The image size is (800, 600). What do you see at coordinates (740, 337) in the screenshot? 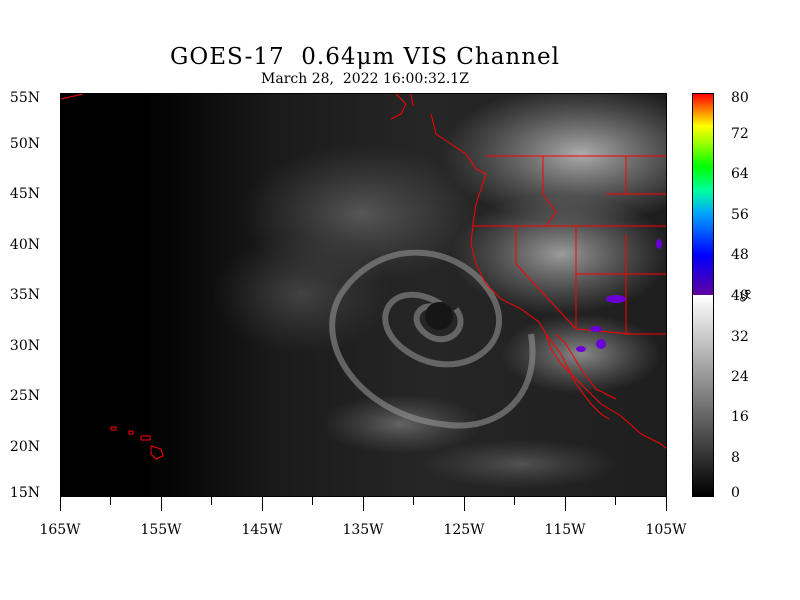
I see `colorbar-label-32: 32` at bounding box center [740, 337].